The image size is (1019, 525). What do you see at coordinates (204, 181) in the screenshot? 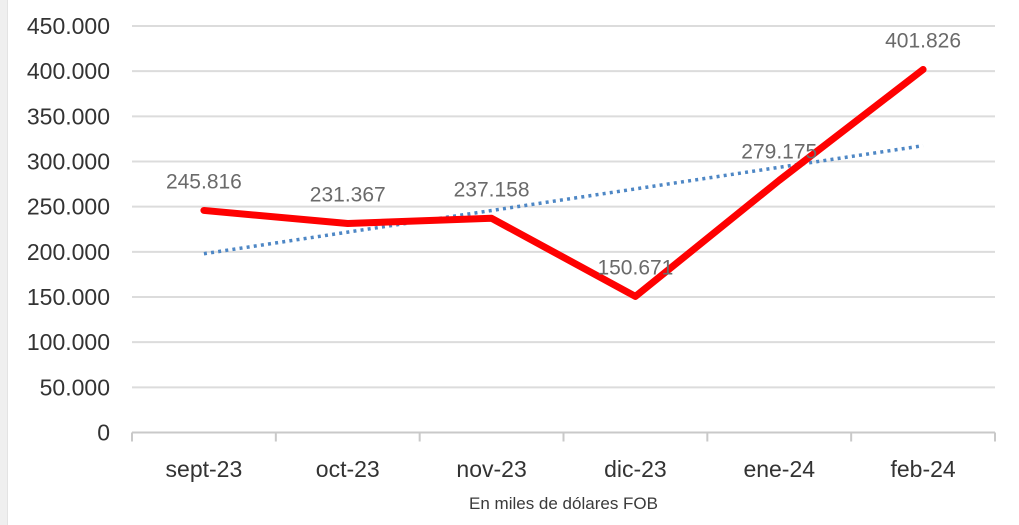
I see `data-label: 245.816` at bounding box center [204, 181].